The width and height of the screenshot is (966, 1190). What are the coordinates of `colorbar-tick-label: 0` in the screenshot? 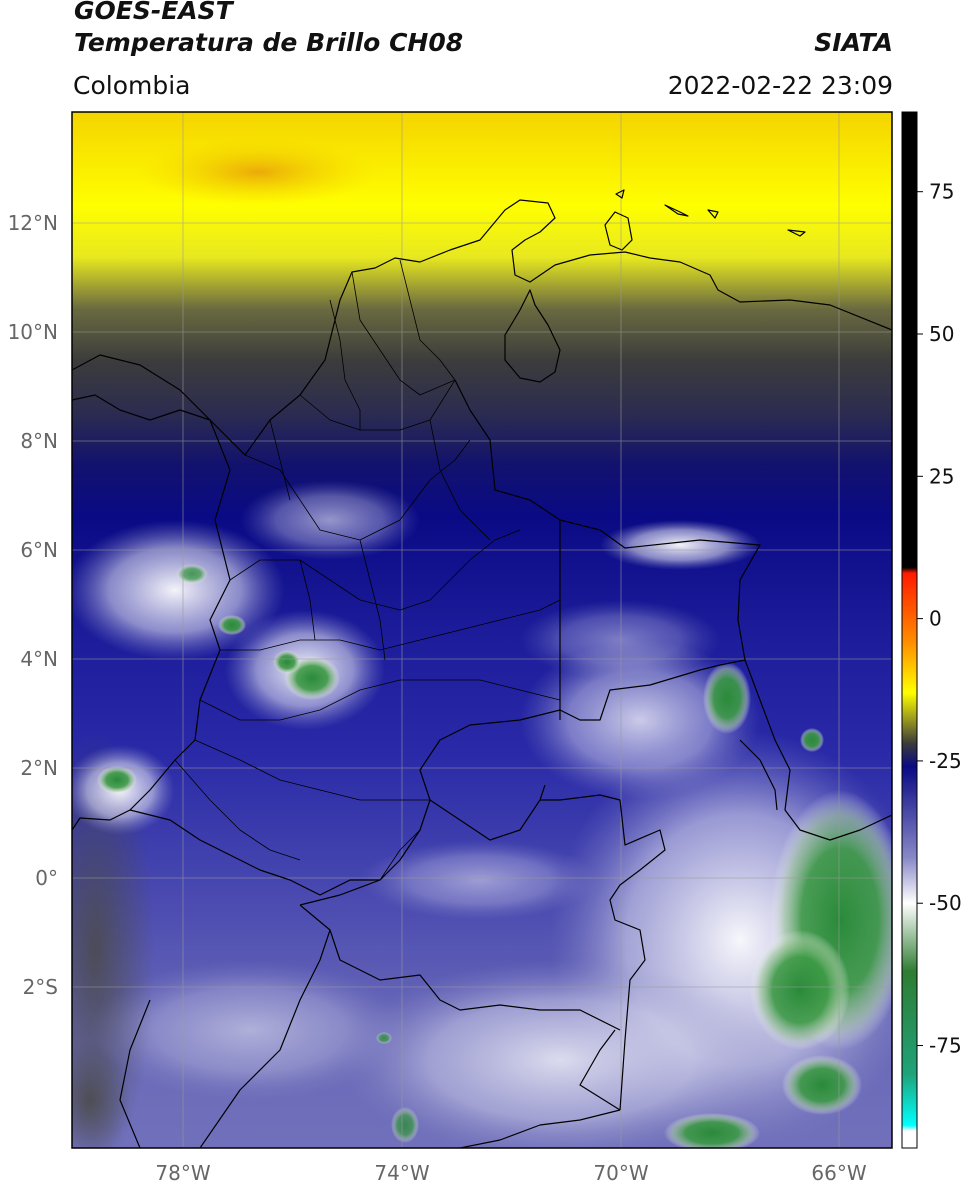 It's located at (935, 619).